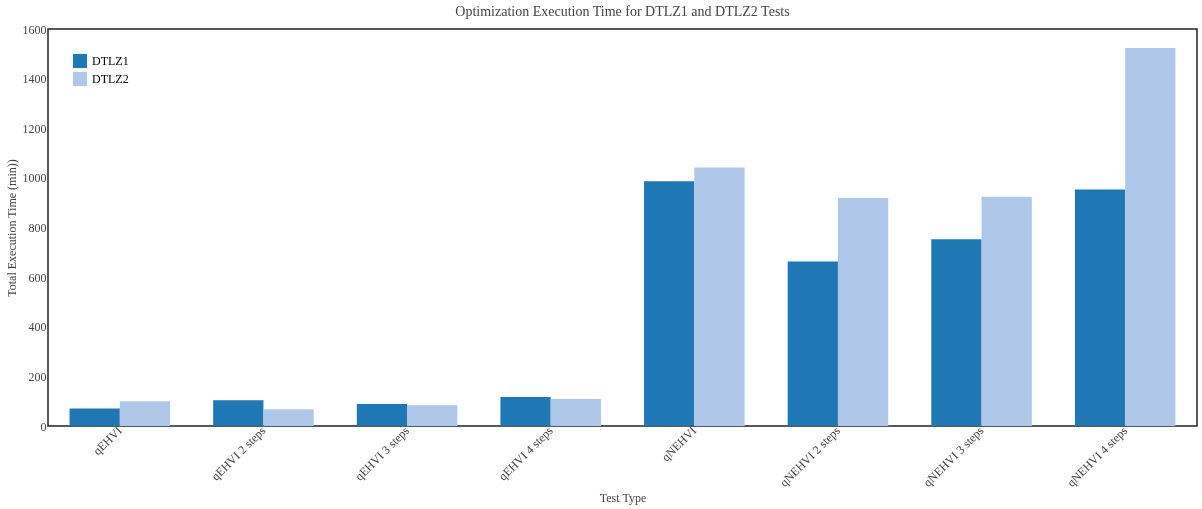 The height and width of the screenshot is (509, 1202). What do you see at coordinates (43, 426) in the screenshot?
I see `y-tick-label: 0` at bounding box center [43, 426].